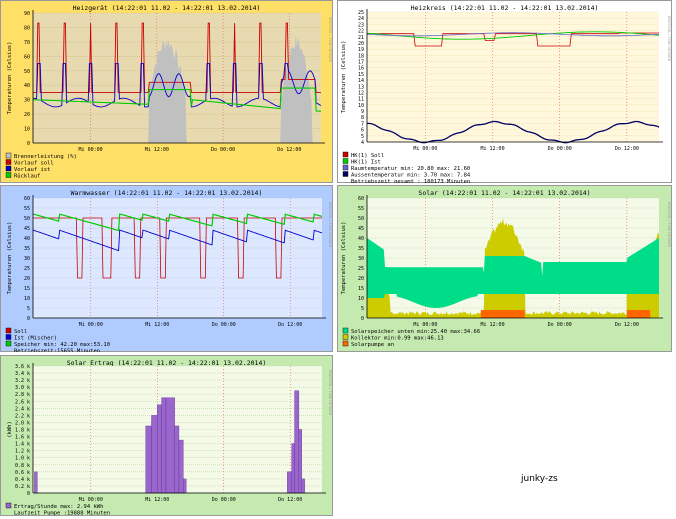 The height and width of the screenshot is (519, 676). I want to click on y-tick-label: 12, so click(361, 93).